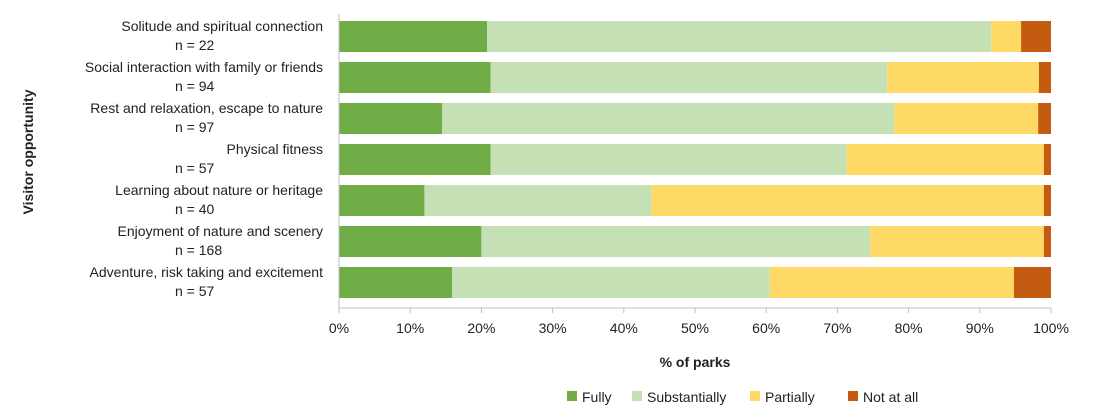 This screenshot has height=413, width=1093. Describe the element at coordinates (890, 397) in the screenshot. I see `legend-label-not-at-all: Not at all` at that location.